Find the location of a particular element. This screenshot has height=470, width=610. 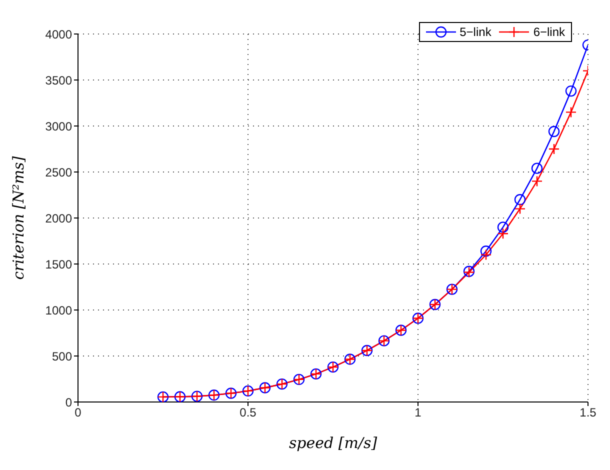

x-tick-label: 1.5 is located at coordinates (588, 413).